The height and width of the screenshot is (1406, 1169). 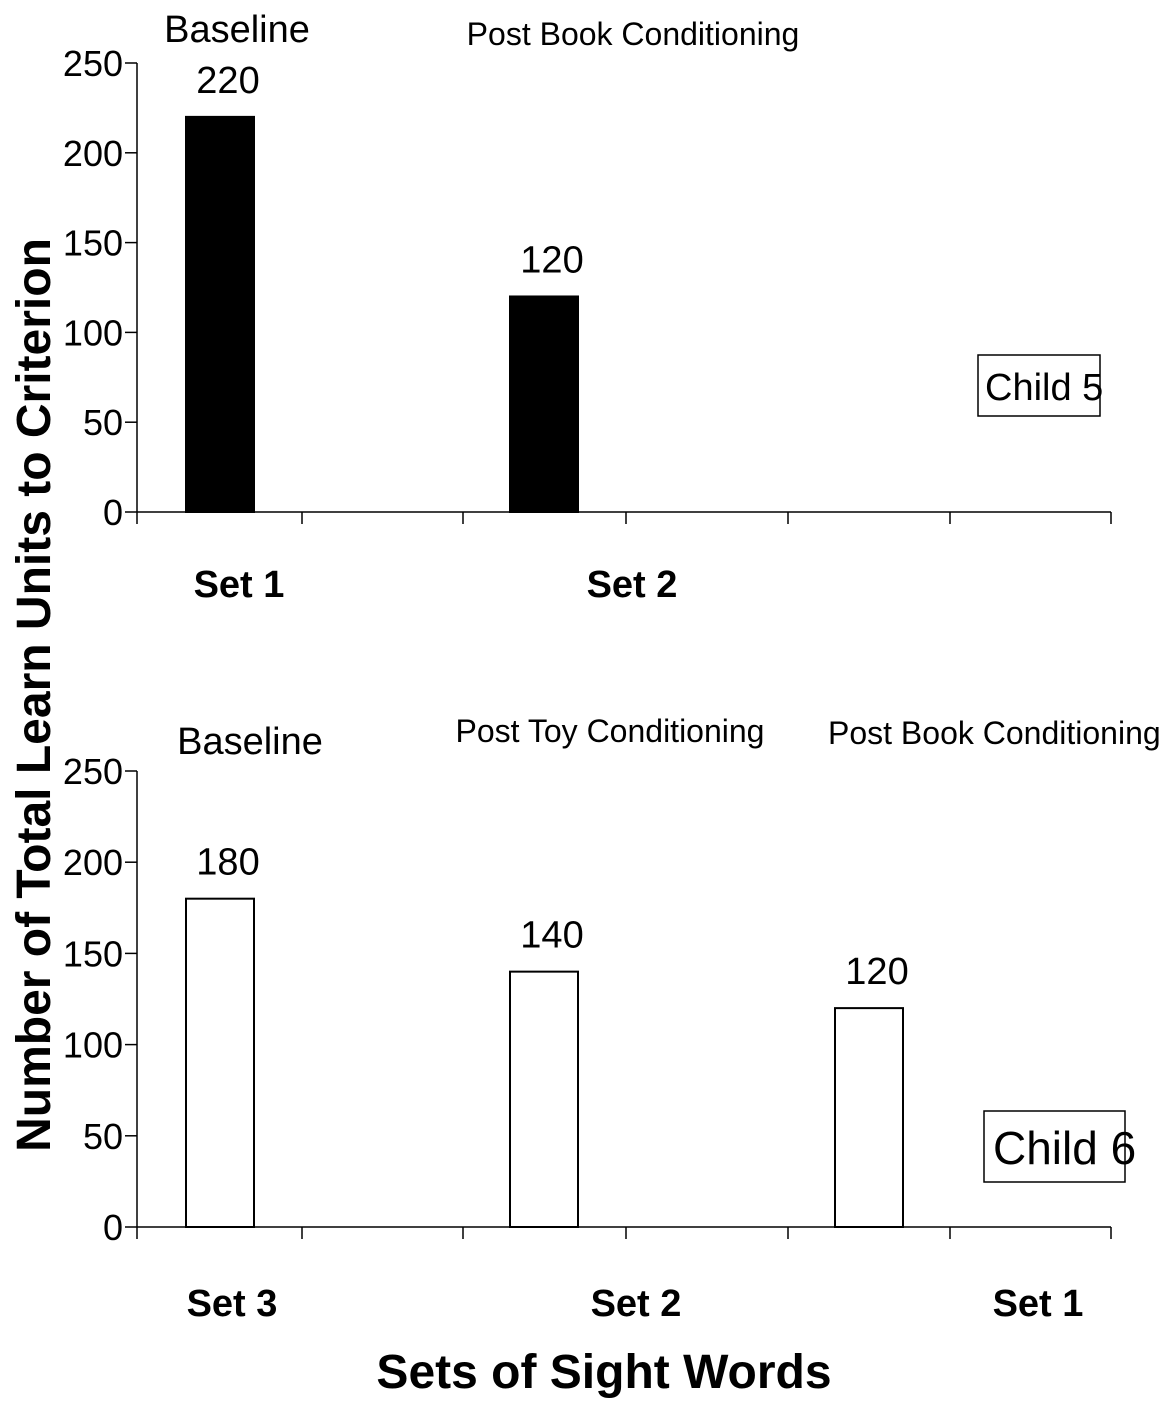 I want to click on data-label: 140, so click(x=551, y=936).